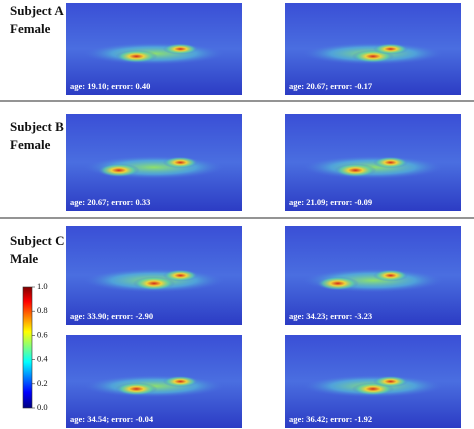  I want to click on image-caption: age: 20.67; error: -0.17, so click(331, 86).